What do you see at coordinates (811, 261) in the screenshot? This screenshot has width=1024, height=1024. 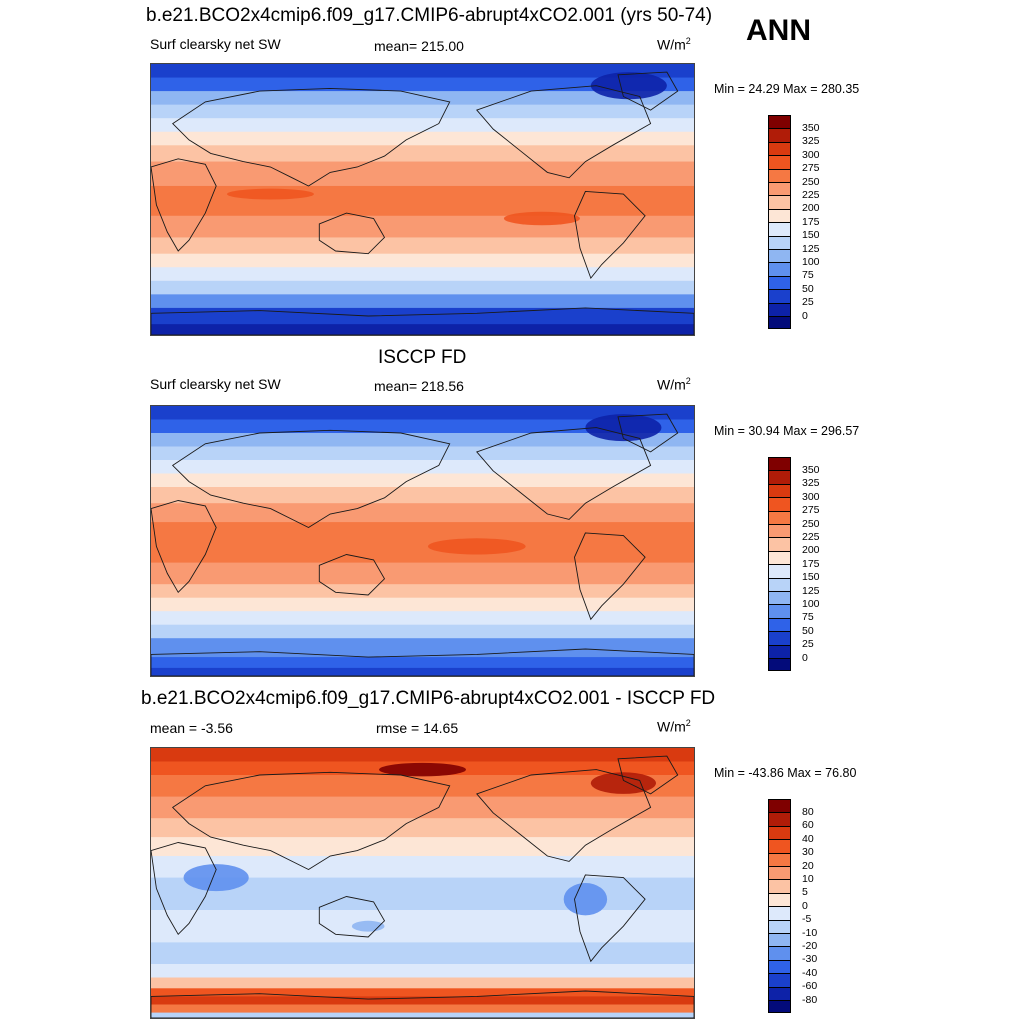 I see `colorbar-tick-label: 100` at bounding box center [811, 261].